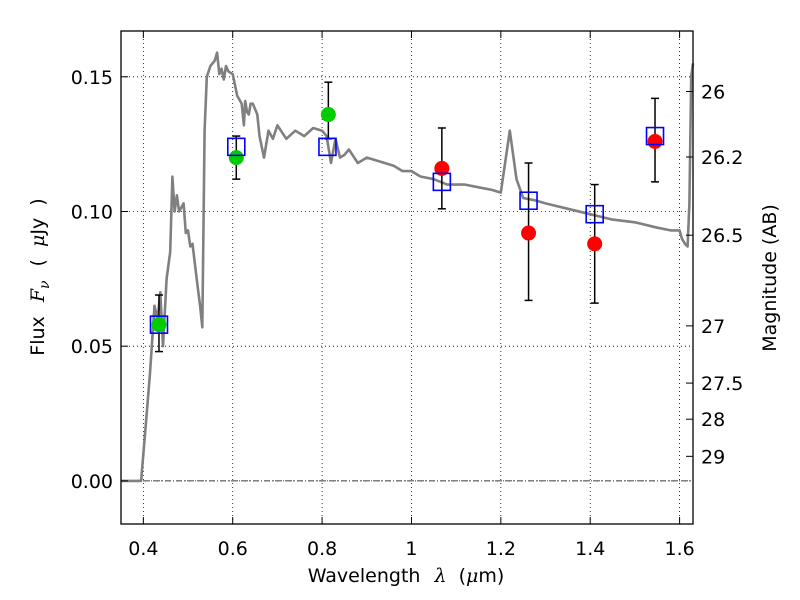 Image resolution: width=800 pixels, height=600 pixels. I want to click on x-axis-label-open: (, so click(462, 576).